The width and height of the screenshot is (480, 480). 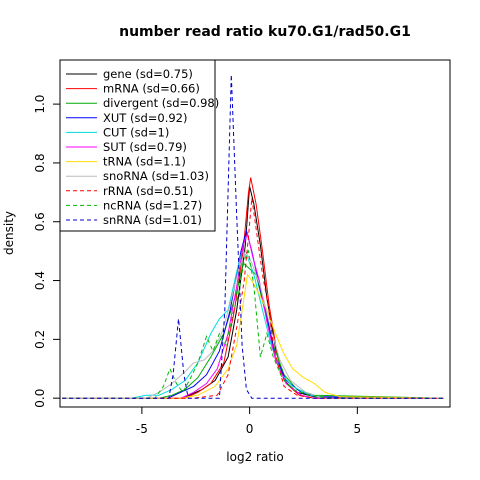 What do you see at coordinates (148, 191) in the screenshot?
I see `legend-entry-label: rRNA (sd=0.51)` at bounding box center [148, 191].